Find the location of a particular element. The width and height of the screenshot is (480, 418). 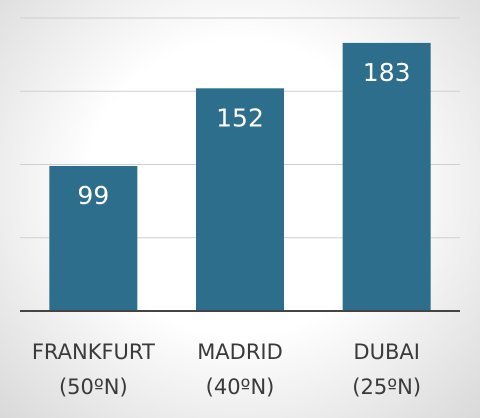

x-tick-label: (50ºN) is located at coordinates (93, 387).